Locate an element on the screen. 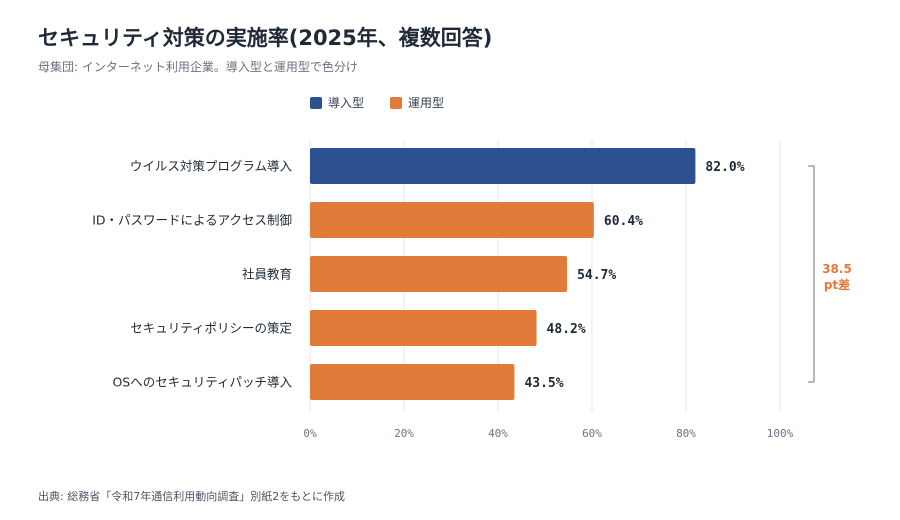 This screenshot has height=520, width=900. legend-swatch-operation is located at coordinates (396, 102).